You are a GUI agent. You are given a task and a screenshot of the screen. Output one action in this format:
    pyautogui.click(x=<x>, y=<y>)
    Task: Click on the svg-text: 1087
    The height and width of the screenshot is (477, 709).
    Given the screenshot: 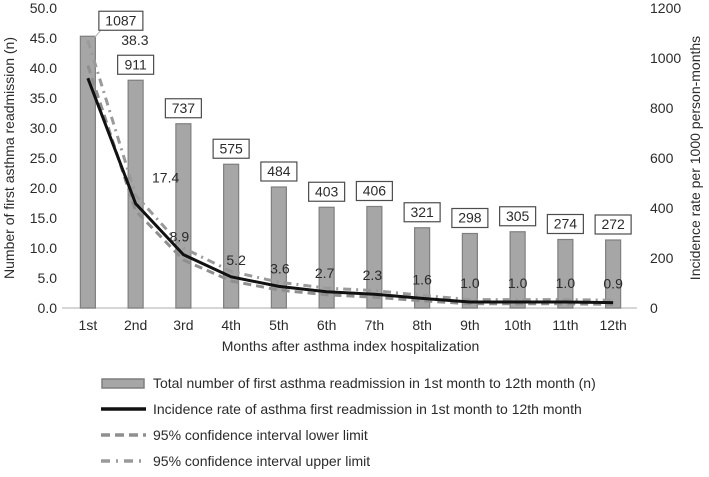 What is the action you would take?
    pyautogui.click(x=120, y=20)
    